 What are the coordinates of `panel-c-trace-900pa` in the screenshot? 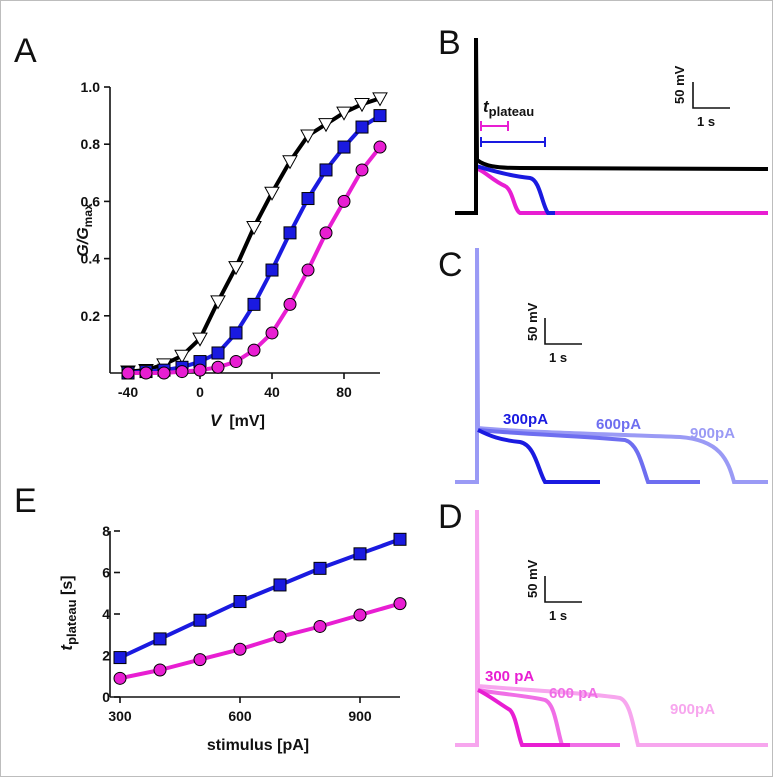 It's located at (611, 365).